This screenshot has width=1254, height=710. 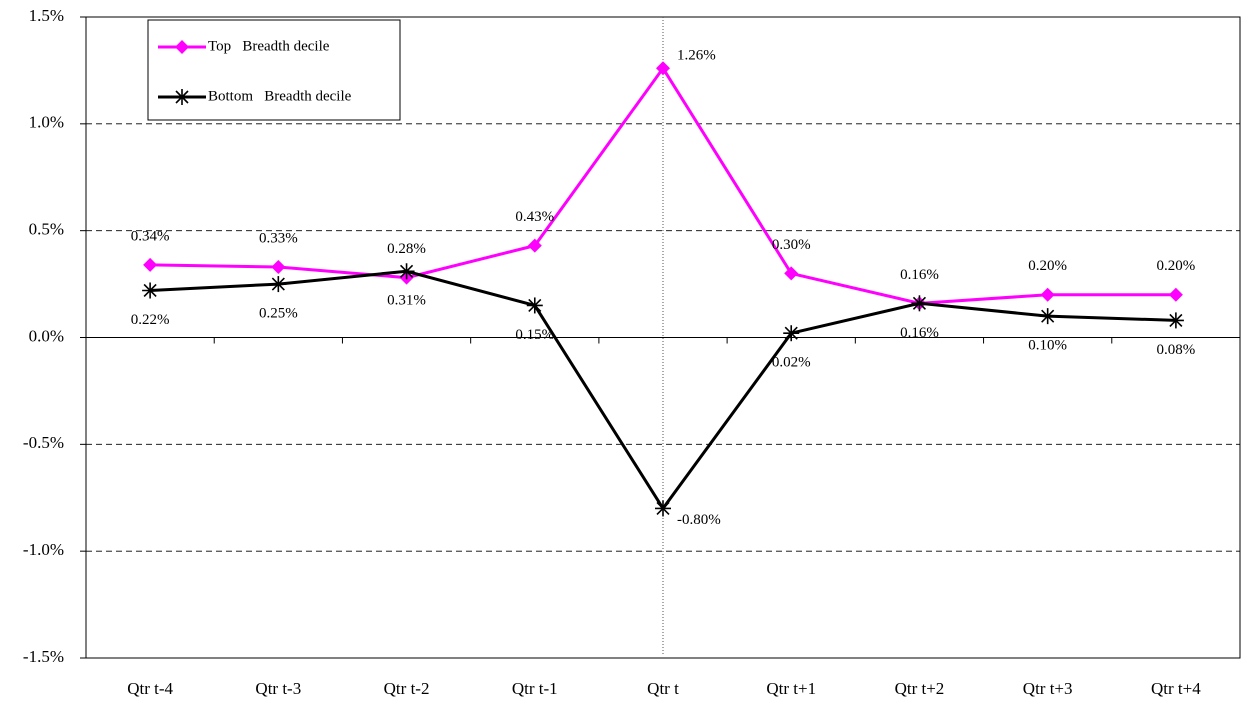 I want to click on x-tick-label: Qtr t+3, so click(x=1048, y=688).